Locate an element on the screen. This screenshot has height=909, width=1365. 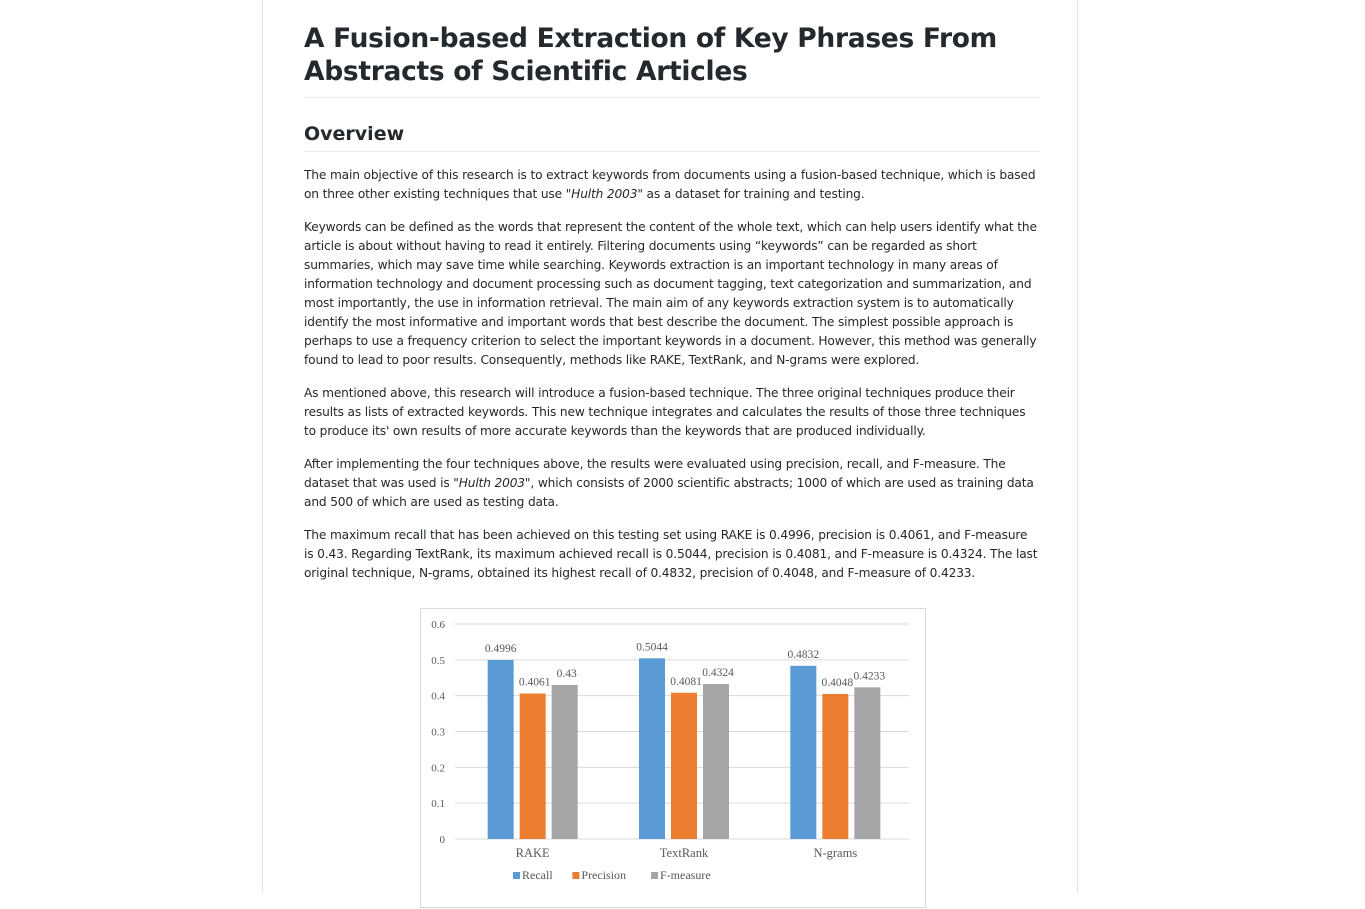
x-category-label: RAKE is located at coordinates (533, 853).